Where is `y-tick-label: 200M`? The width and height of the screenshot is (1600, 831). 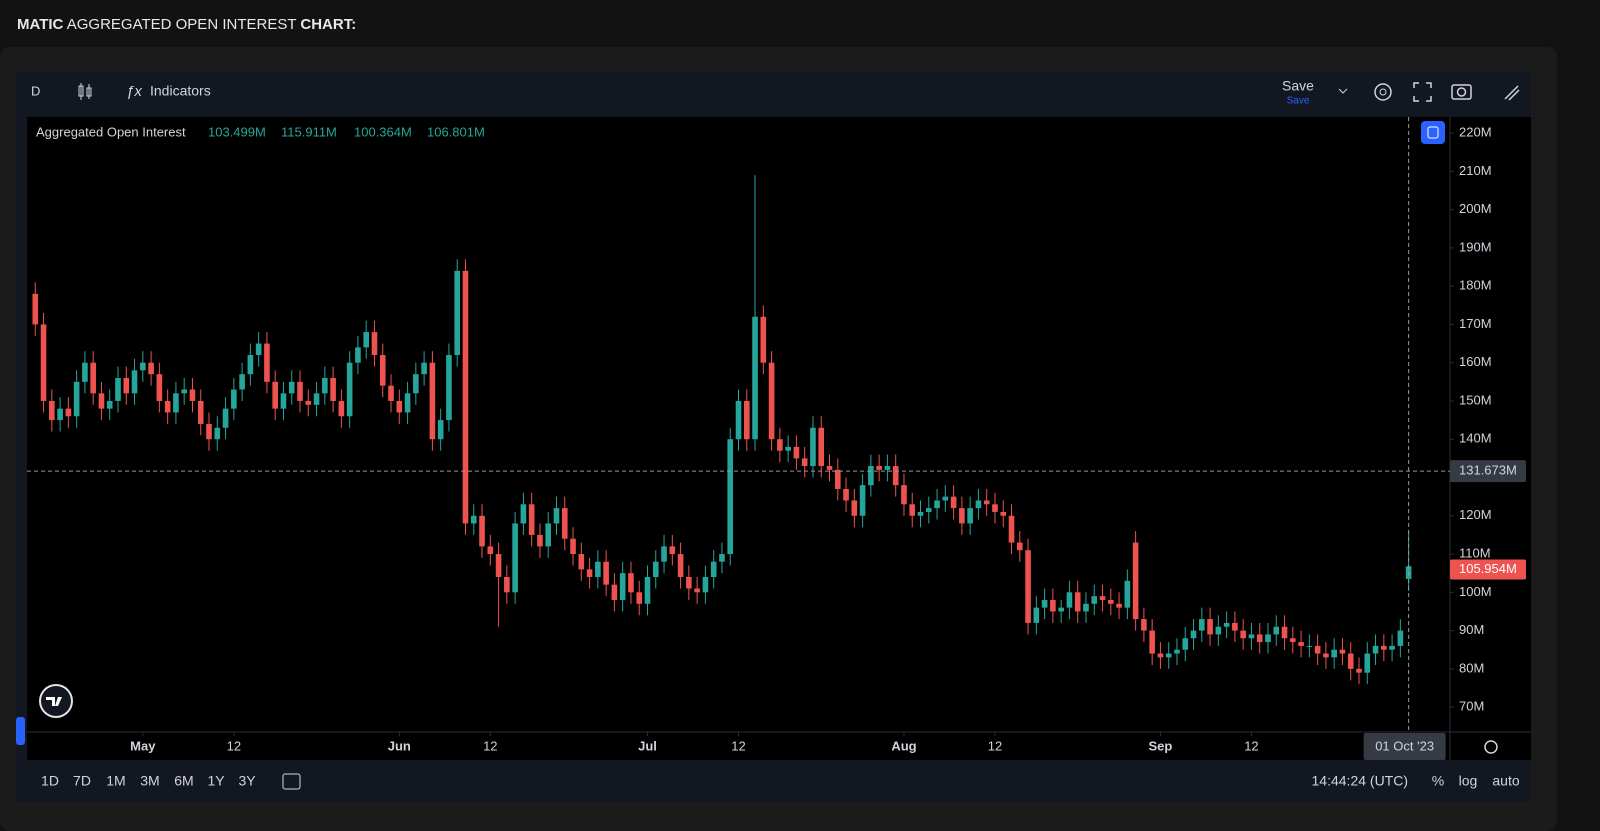
y-tick-label: 200M is located at coordinates (1475, 208).